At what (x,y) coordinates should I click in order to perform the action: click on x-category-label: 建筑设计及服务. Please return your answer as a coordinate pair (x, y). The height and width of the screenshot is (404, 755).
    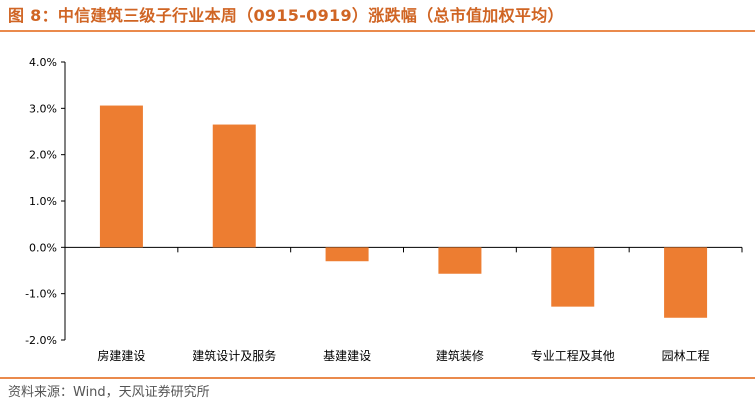
    Looking at the image, I should click on (234, 355).